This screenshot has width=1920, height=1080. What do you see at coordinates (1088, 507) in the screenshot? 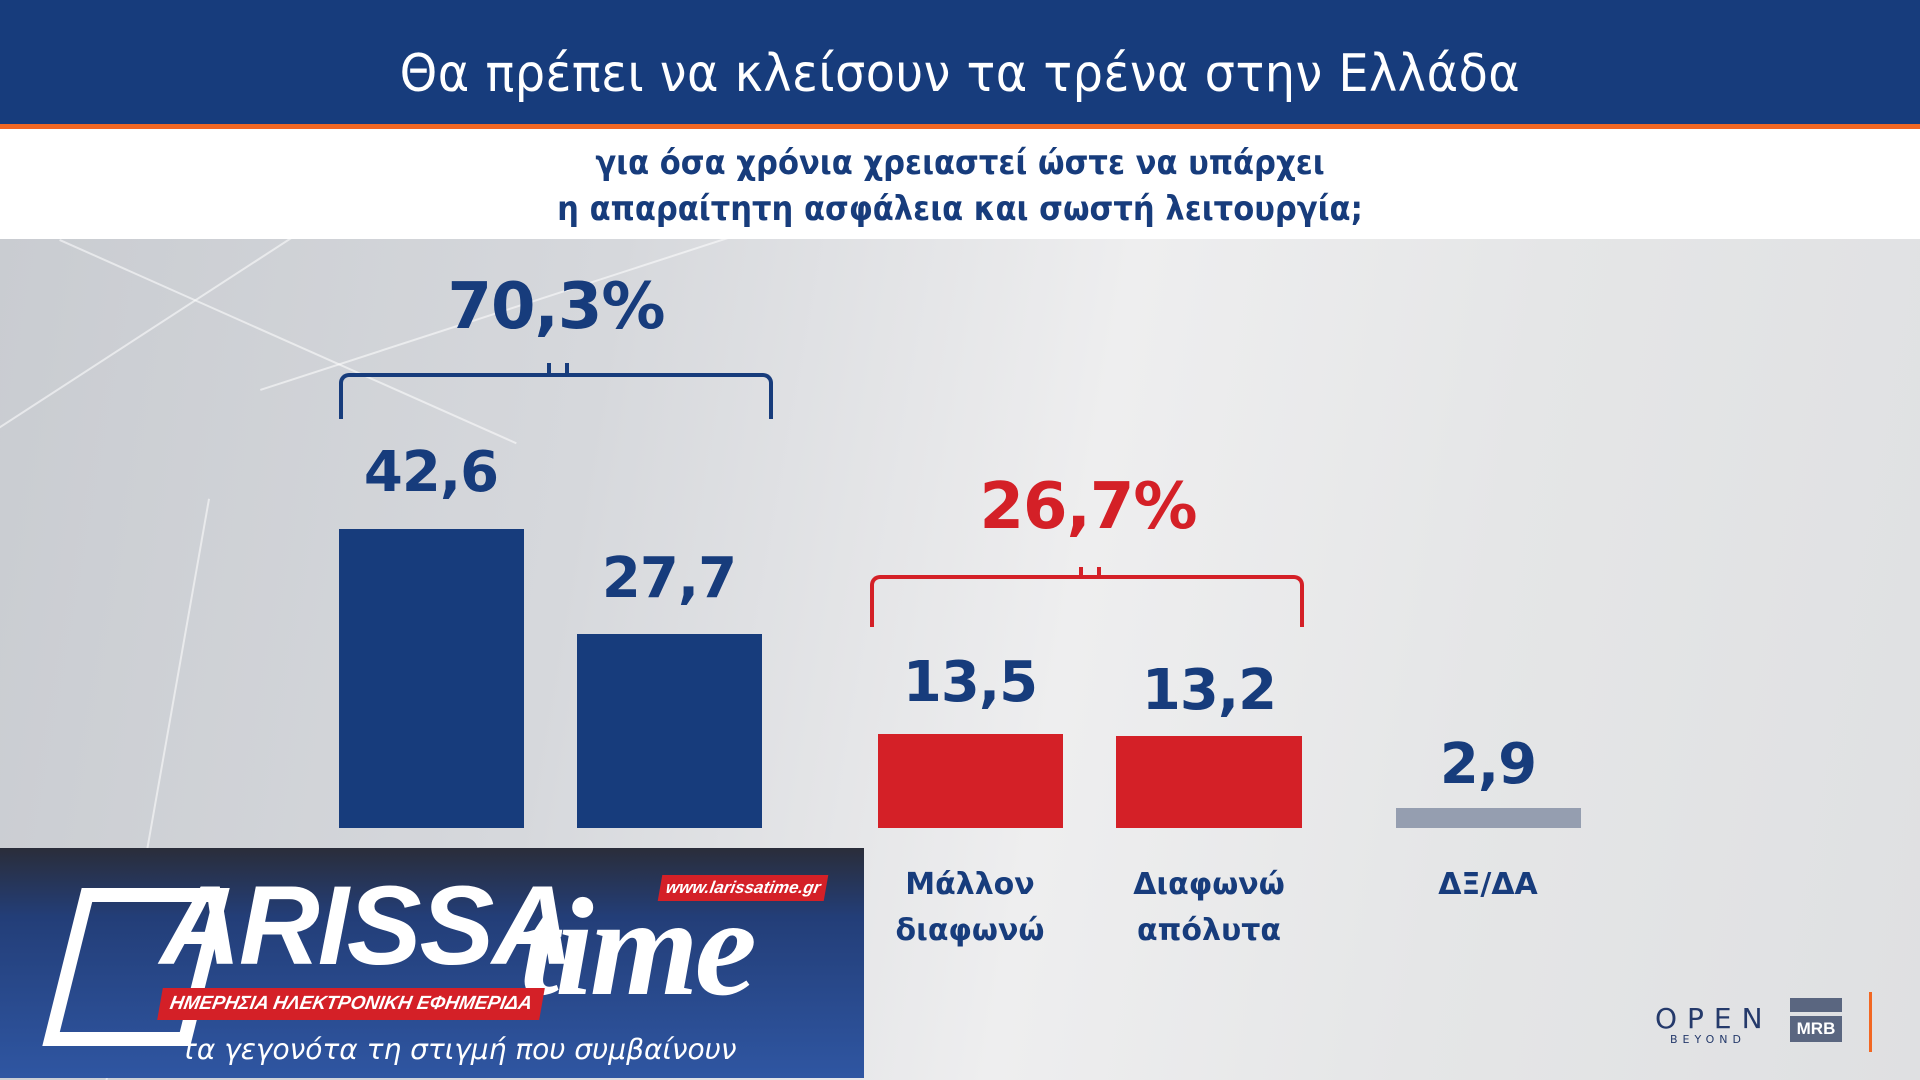
I see `disagree-group-total: 26,7%` at bounding box center [1088, 507].